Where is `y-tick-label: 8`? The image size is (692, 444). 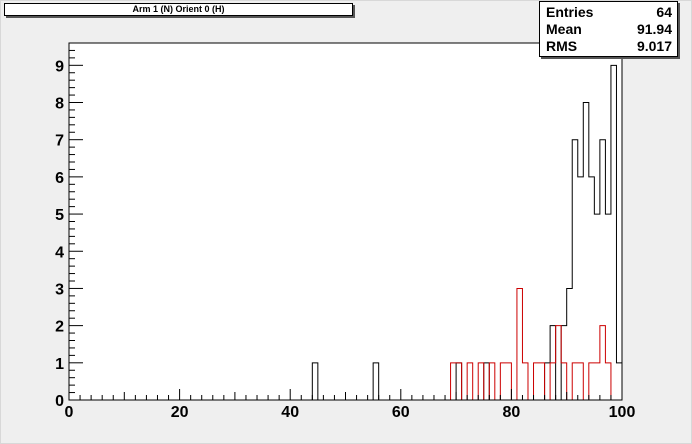 y-tick-label: 8 is located at coordinates (59, 104).